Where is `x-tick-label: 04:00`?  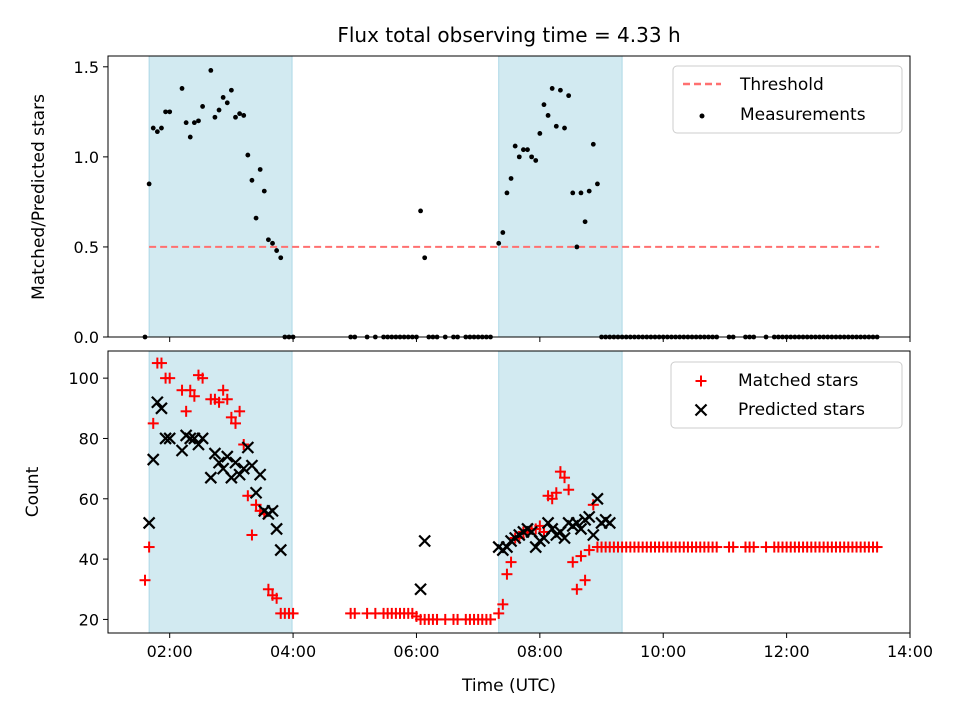
x-tick-label: 04:00 is located at coordinates (293, 651).